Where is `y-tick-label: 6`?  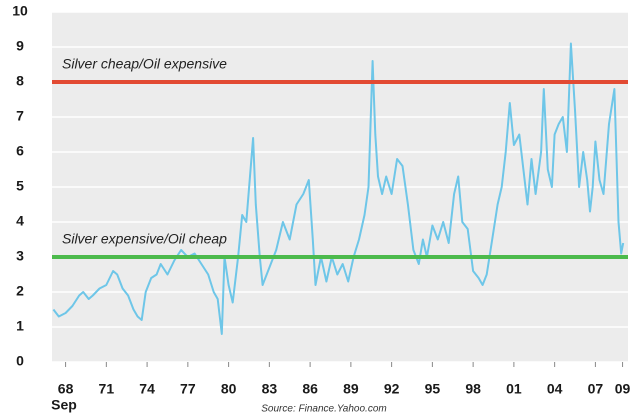
y-tick-label: 6 is located at coordinates (20, 151).